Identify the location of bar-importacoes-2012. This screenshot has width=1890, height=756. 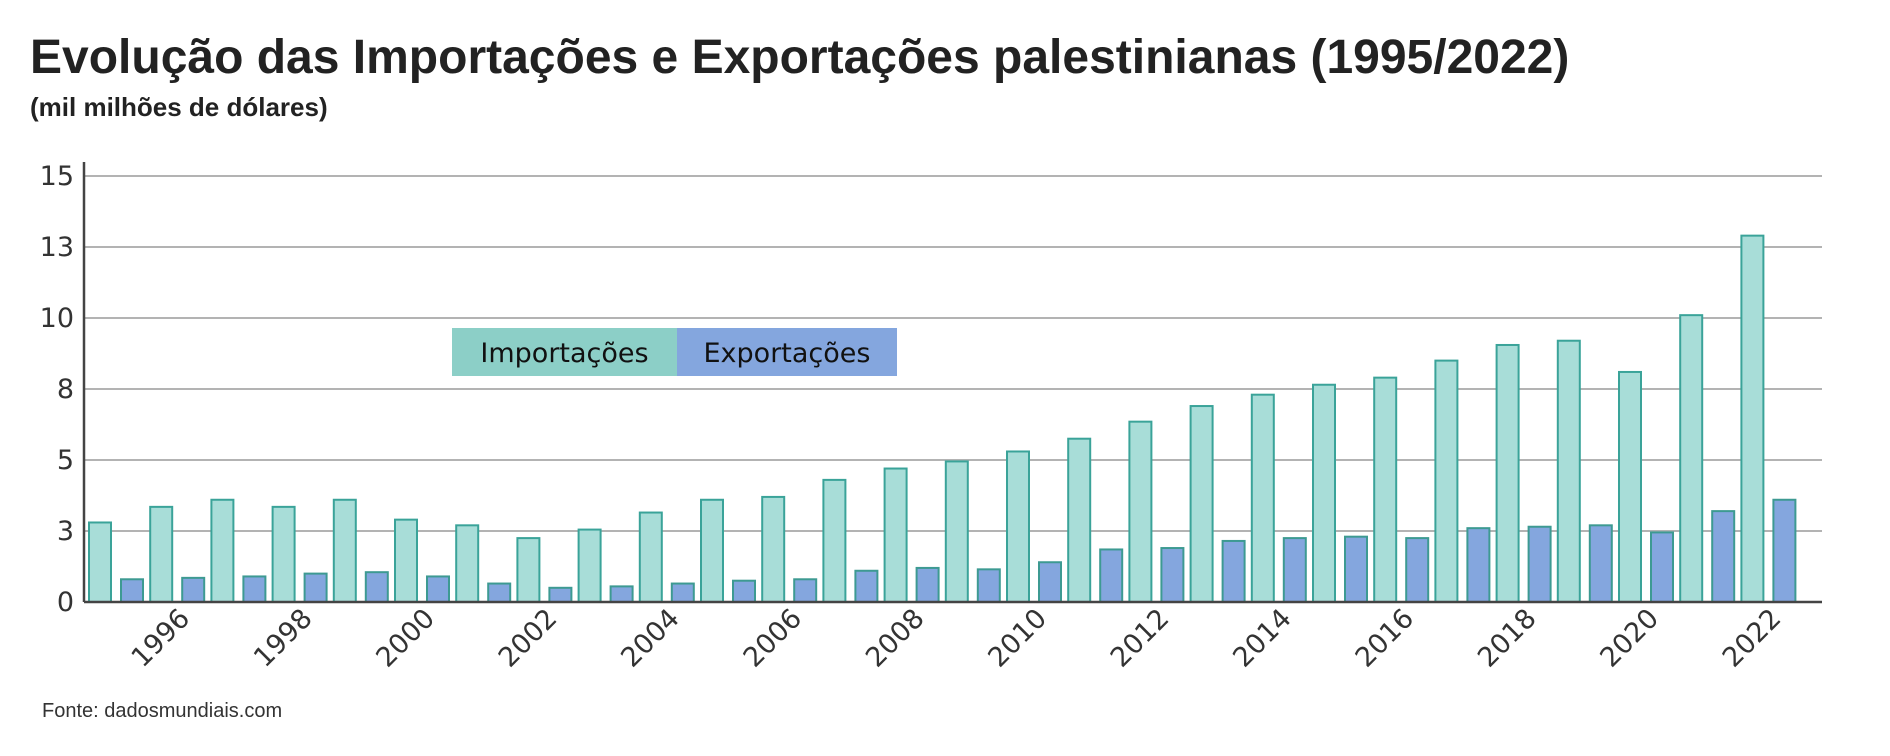
(1140, 511).